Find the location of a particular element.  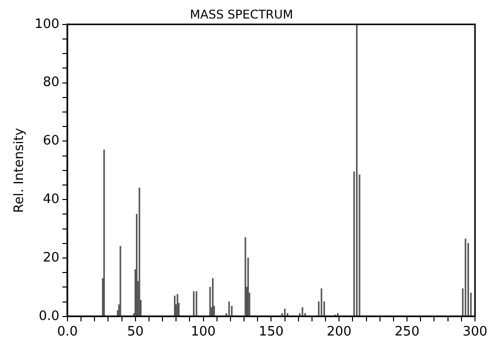

y-tick-label: 20 is located at coordinates (51, 258).